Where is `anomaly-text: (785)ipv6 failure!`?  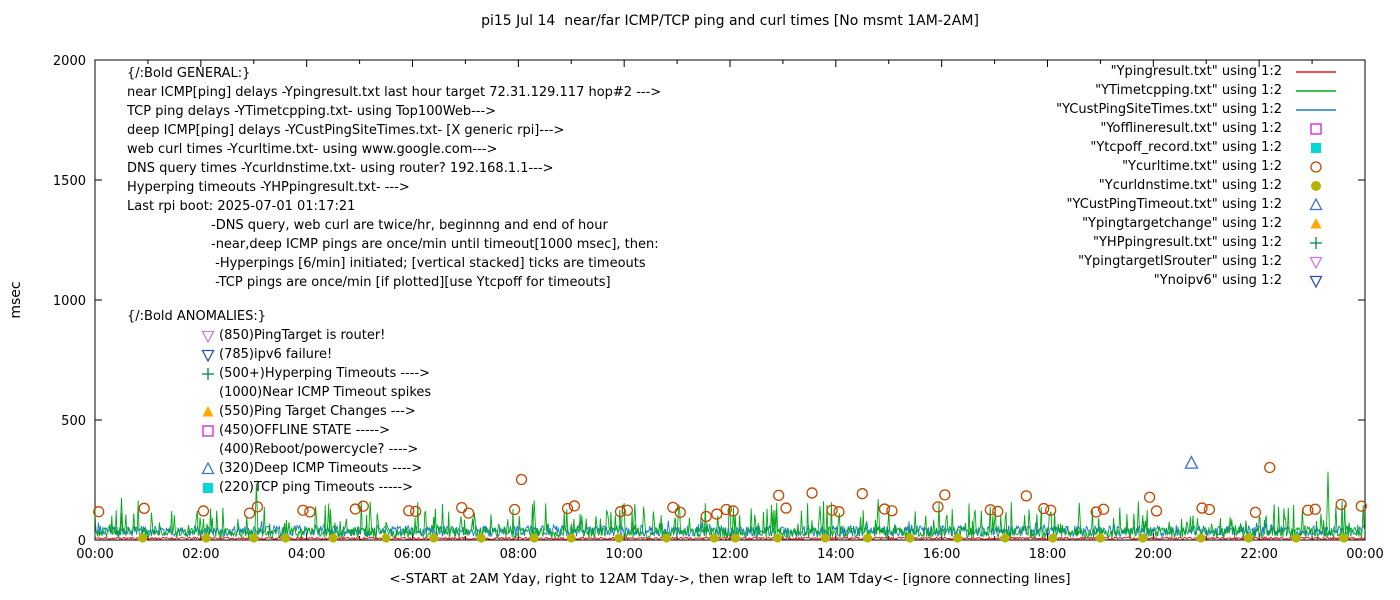 anomaly-text: (785)ipv6 failure! is located at coordinates (276, 354).